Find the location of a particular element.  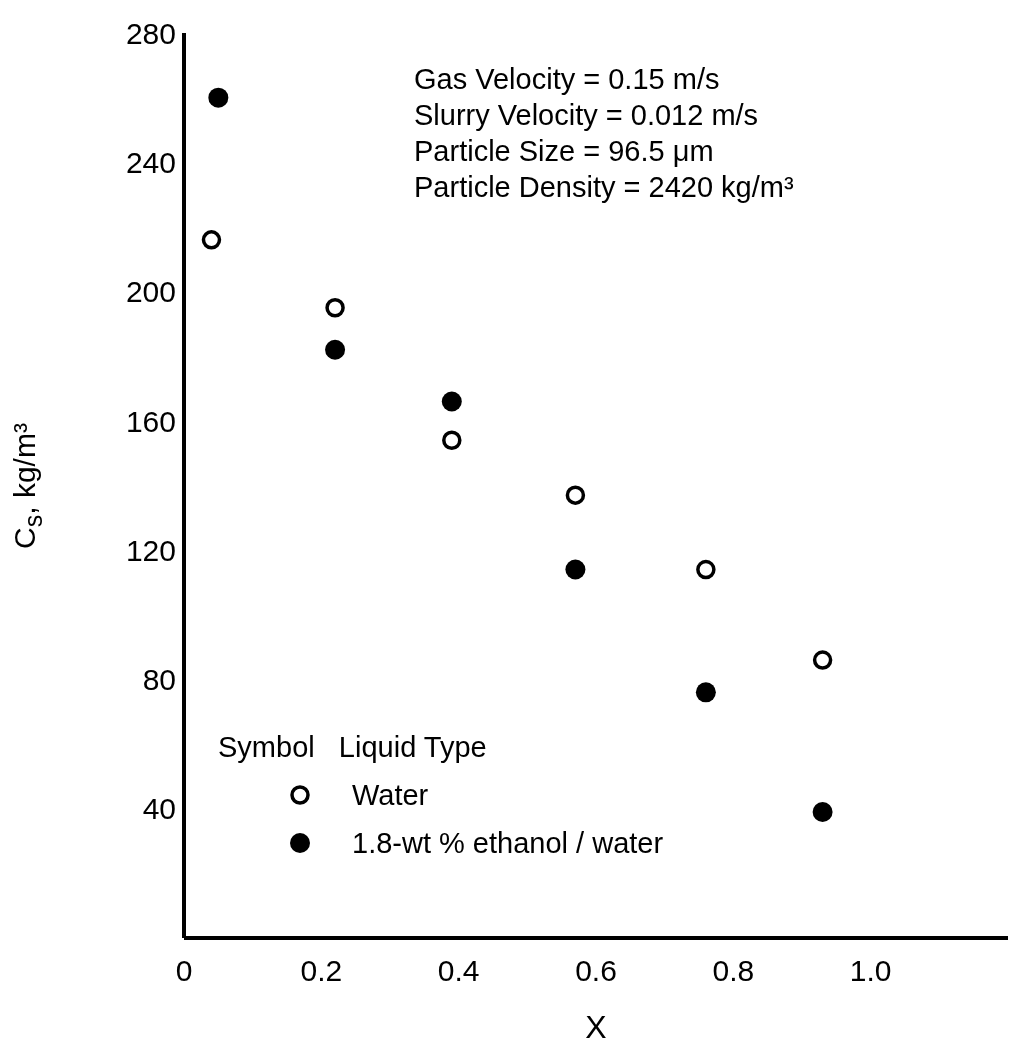

y-tick-label: 240 is located at coordinates (150, 162).